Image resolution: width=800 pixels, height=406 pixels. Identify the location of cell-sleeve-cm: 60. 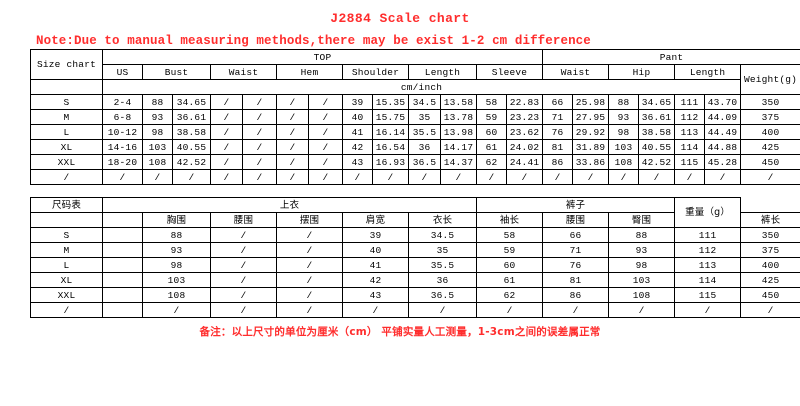
(491, 132).